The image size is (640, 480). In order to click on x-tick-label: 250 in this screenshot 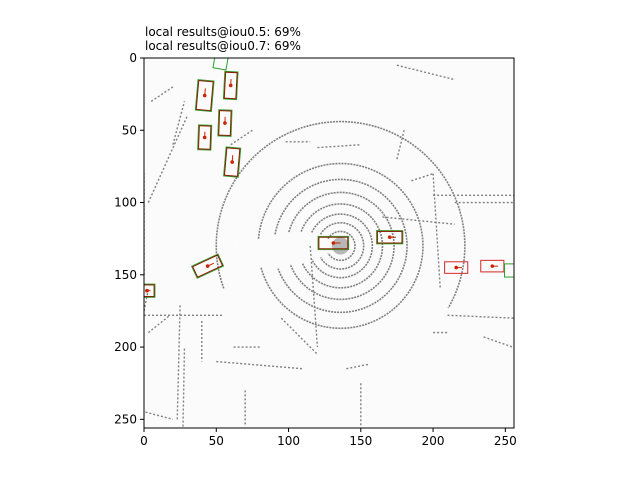, I will do `click(505, 441)`.